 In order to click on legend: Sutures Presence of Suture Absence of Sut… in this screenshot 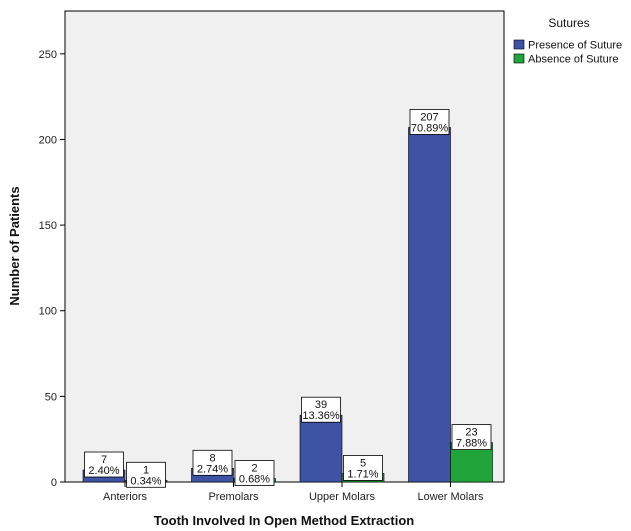, I will do `click(567, 41)`.